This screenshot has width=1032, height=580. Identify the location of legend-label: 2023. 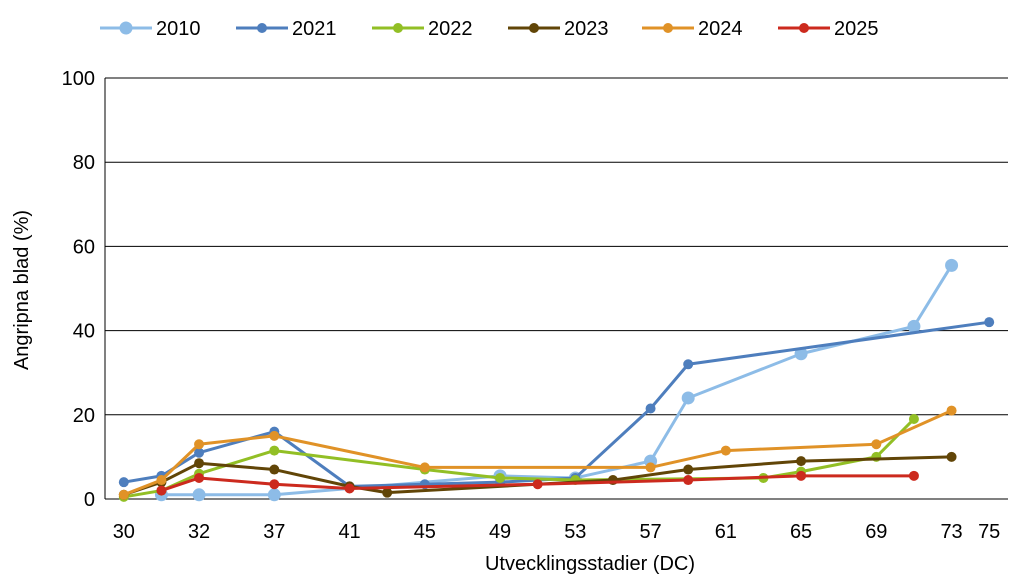
(586, 29).